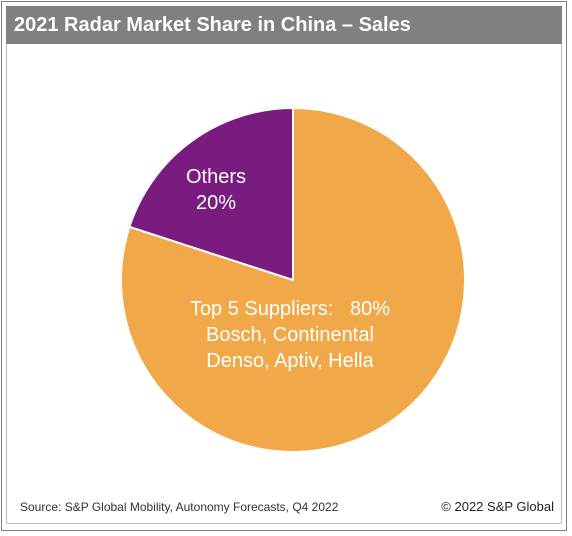 The height and width of the screenshot is (536, 572). I want to click on pie-label-line: Bosch, Continental, so click(290, 335).